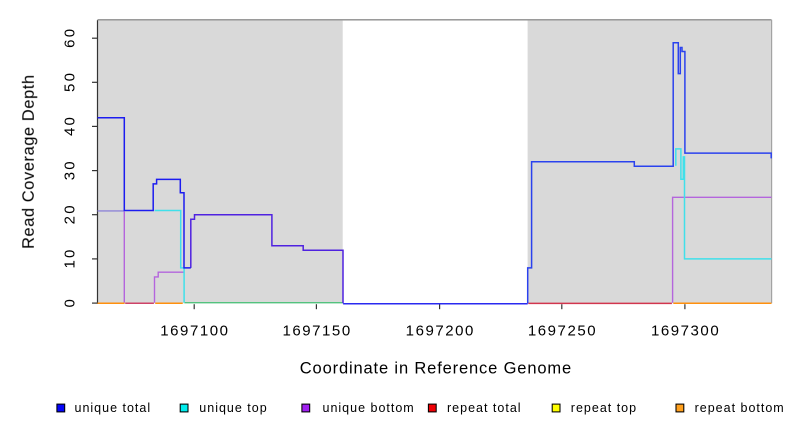  I want to click on svg-text: unique top, so click(233, 408).